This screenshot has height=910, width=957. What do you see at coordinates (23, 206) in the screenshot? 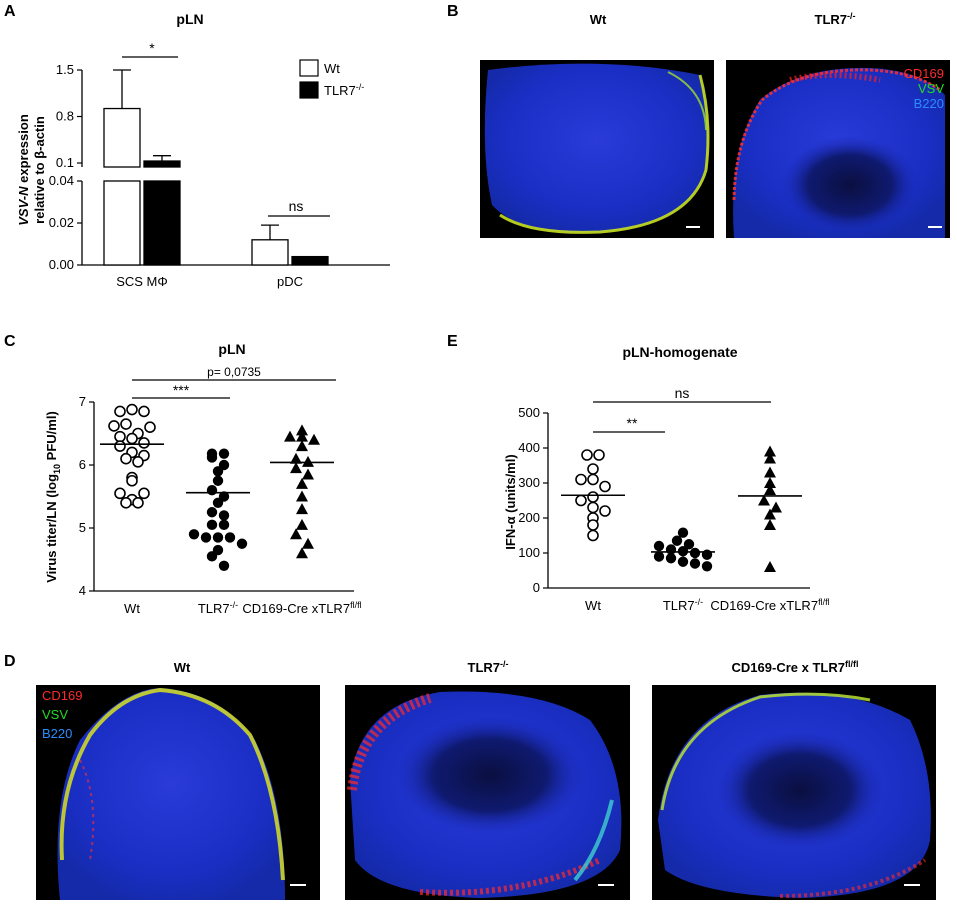
I see `panel-a-ylabel-gene: VSV-N` at bounding box center [23, 206].